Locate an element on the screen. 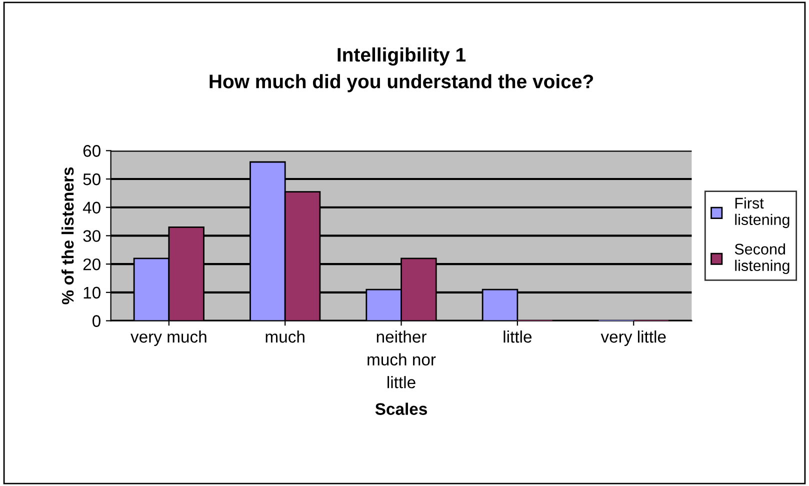 This screenshot has height=486, width=809. x-tick-label: much is located at coordinates (285, 336).